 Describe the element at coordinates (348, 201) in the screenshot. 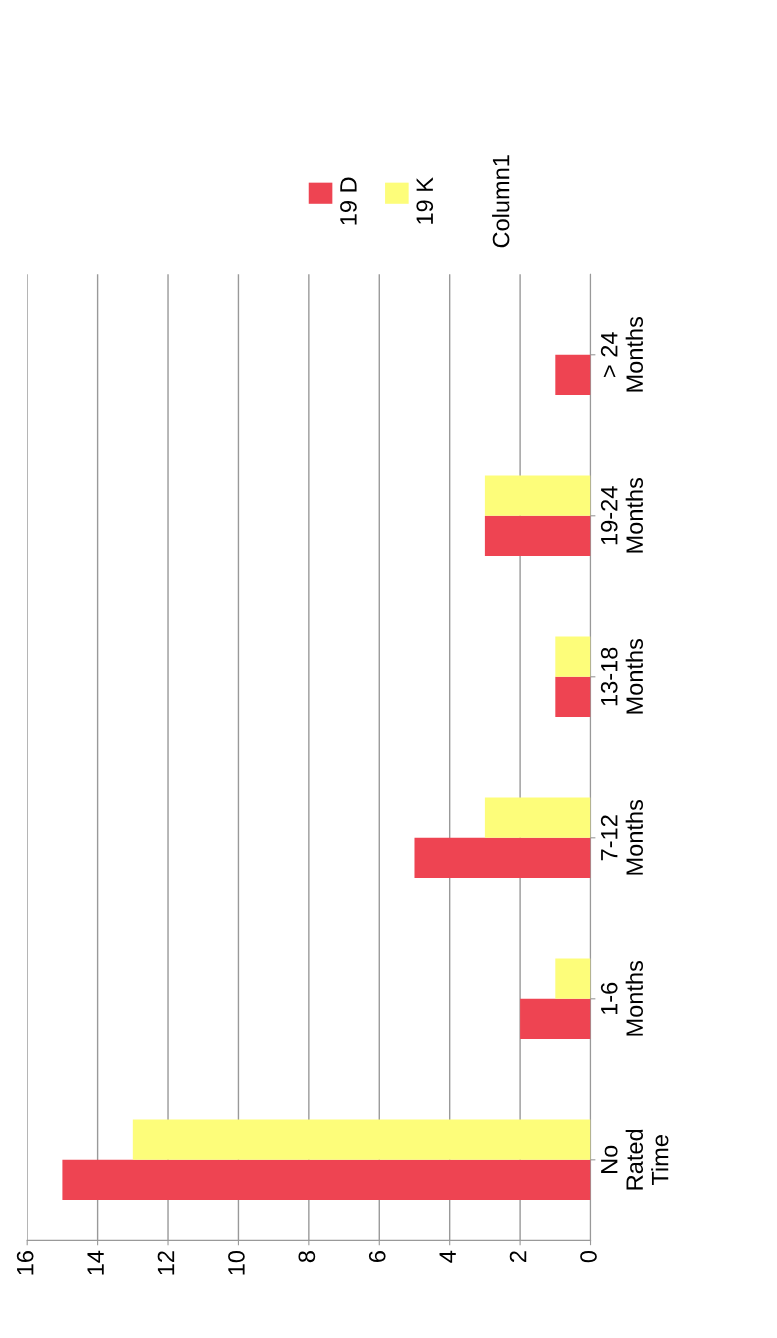

I see `legend-label: 19 D` at that location.